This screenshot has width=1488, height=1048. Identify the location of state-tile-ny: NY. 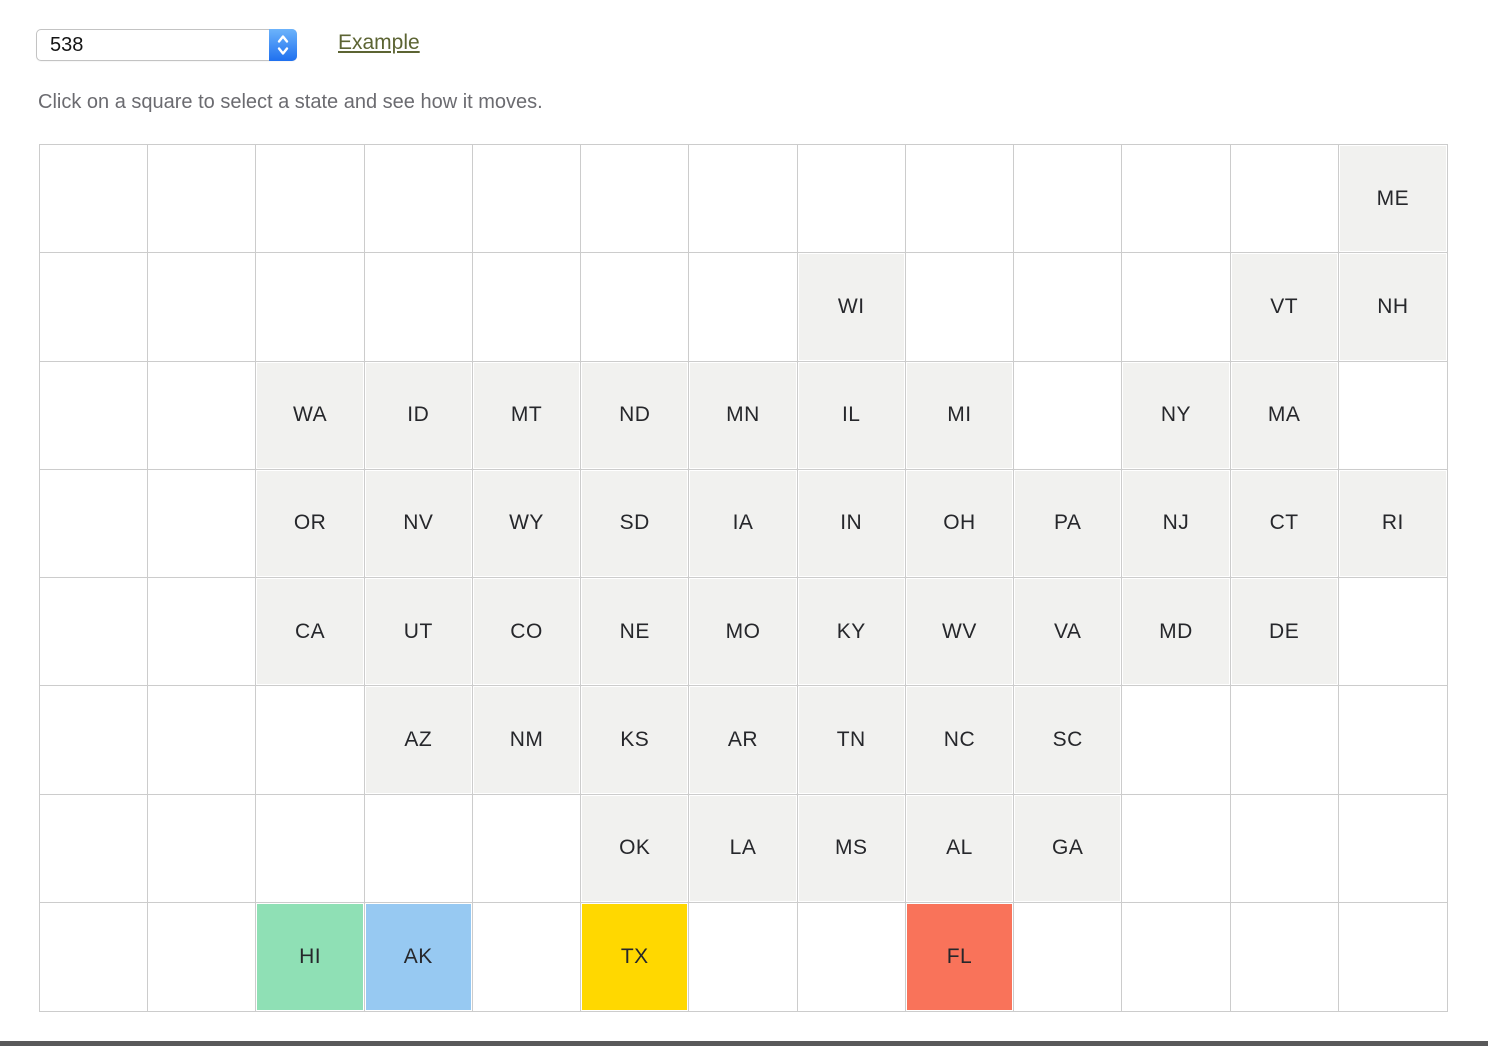
(1176, 415).